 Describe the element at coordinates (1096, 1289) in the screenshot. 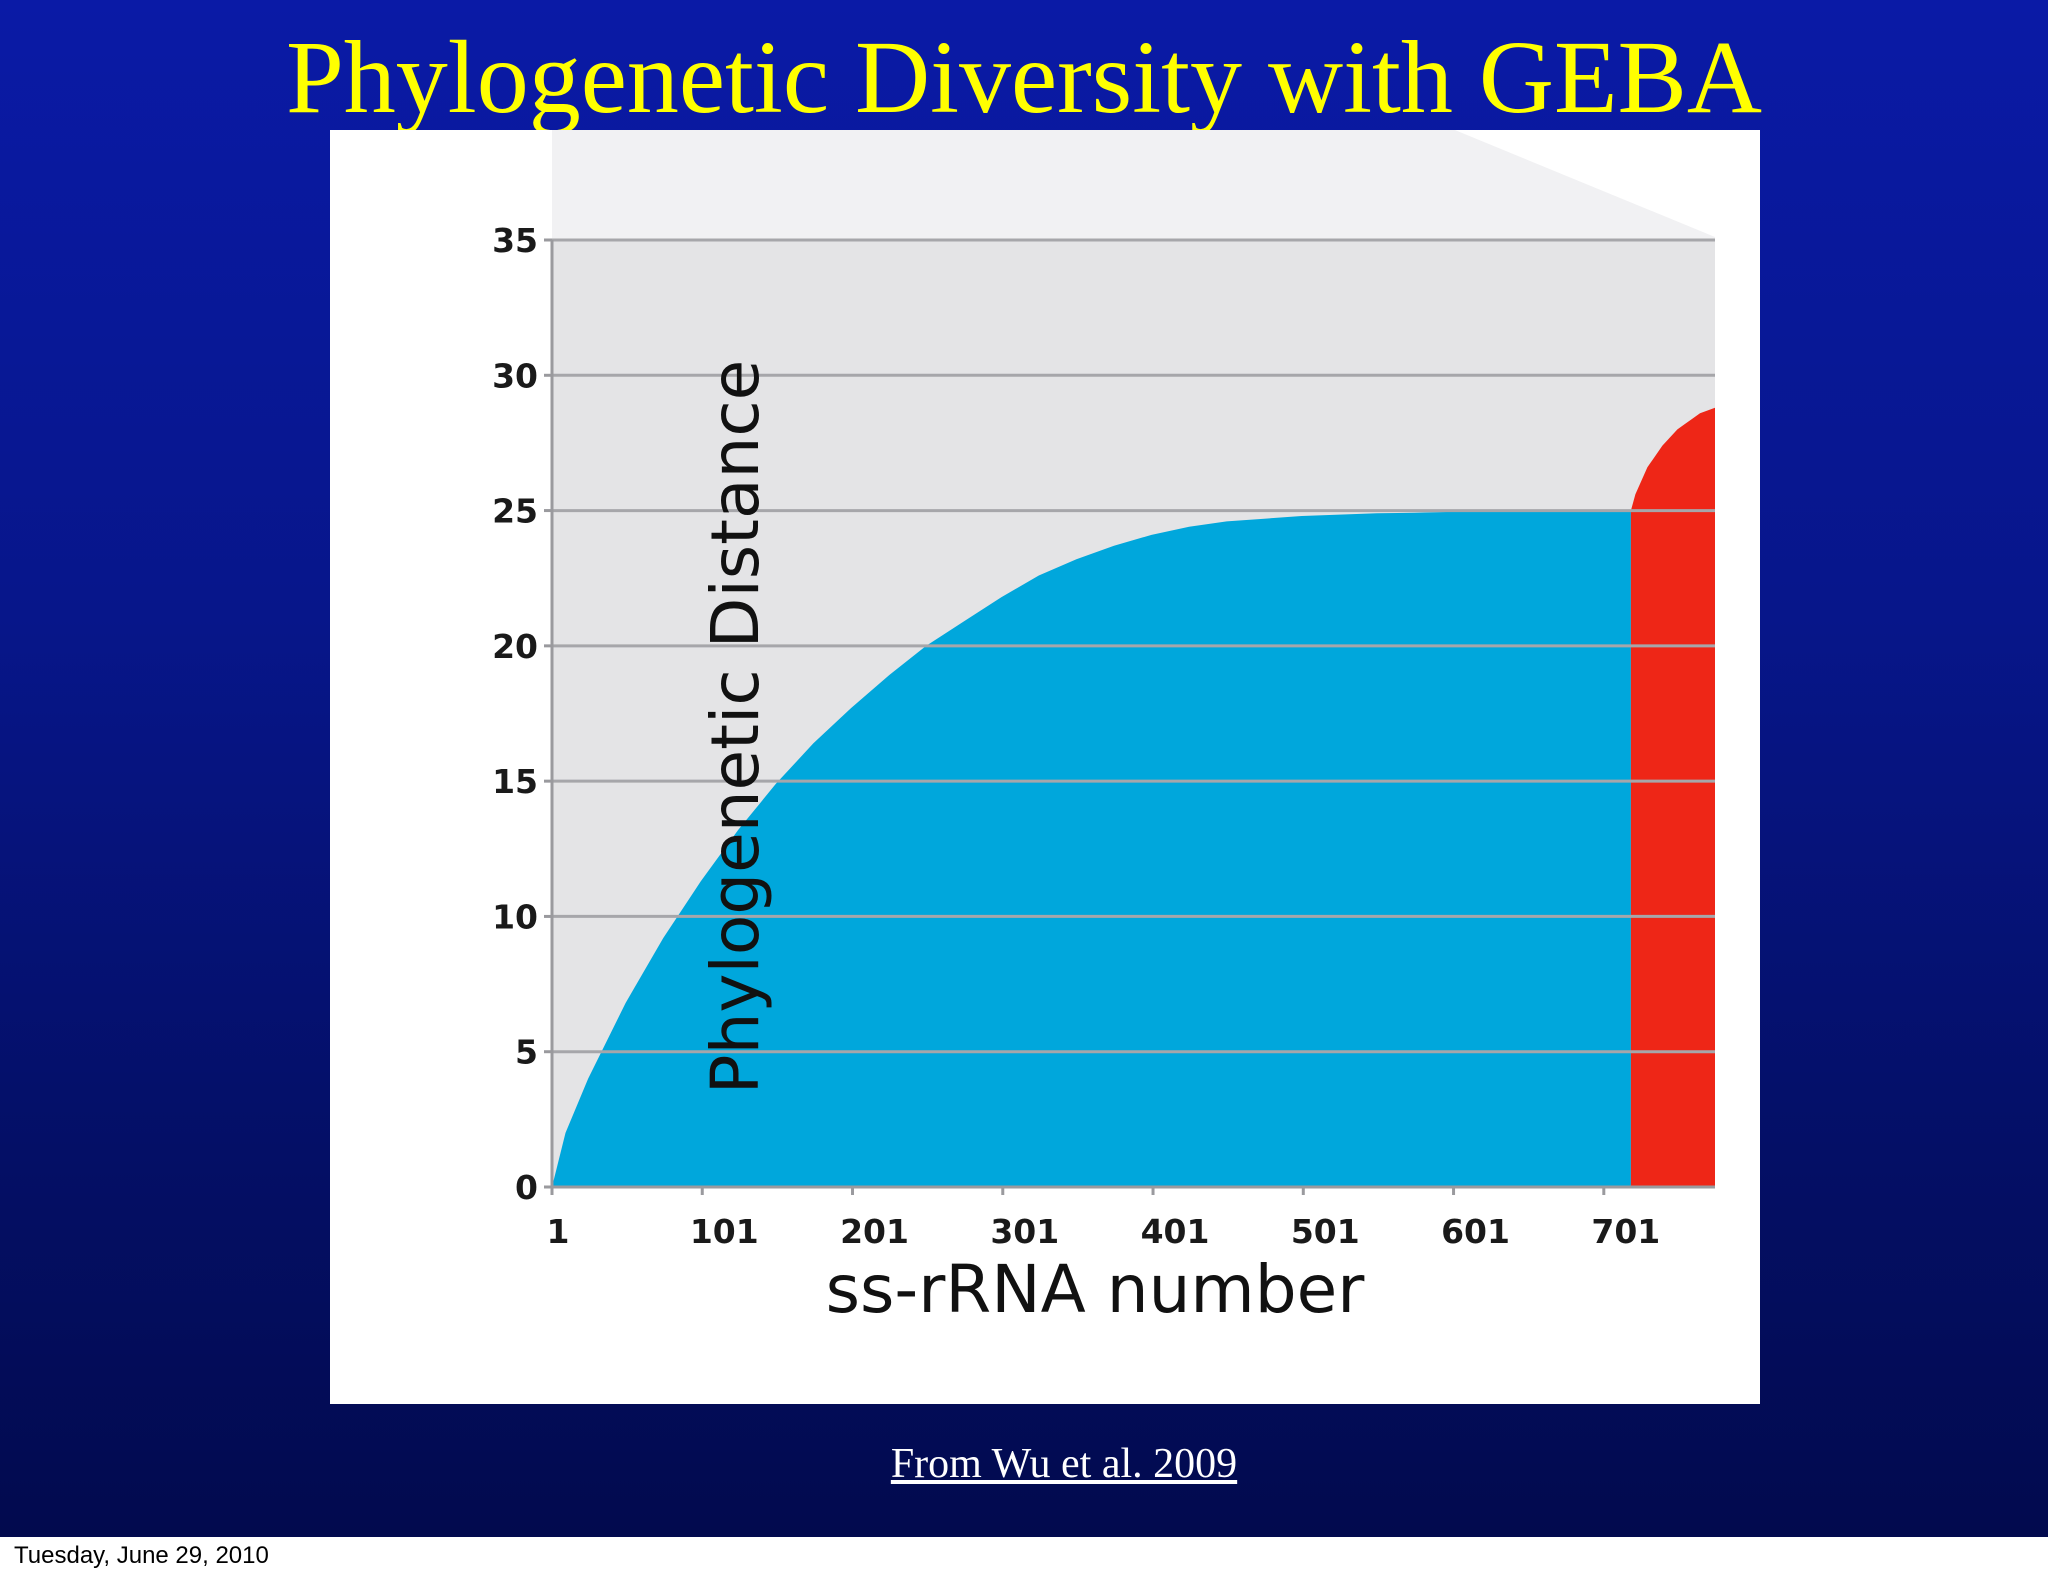

I see `x-axis-title: ss-rRNA number` at that location.